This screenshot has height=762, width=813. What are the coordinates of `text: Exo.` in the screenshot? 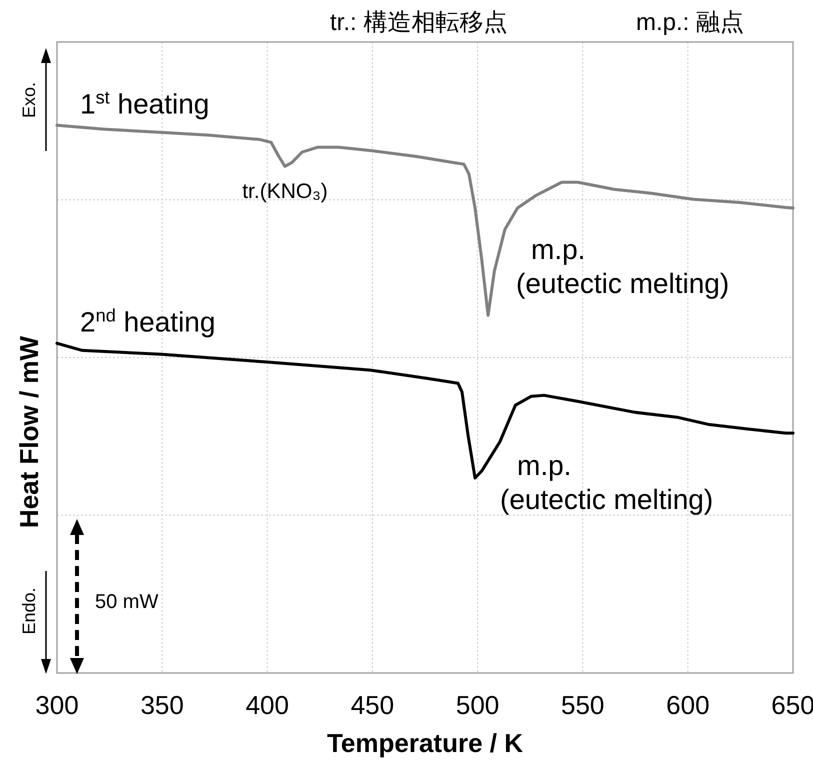 It's located at (29, 100).